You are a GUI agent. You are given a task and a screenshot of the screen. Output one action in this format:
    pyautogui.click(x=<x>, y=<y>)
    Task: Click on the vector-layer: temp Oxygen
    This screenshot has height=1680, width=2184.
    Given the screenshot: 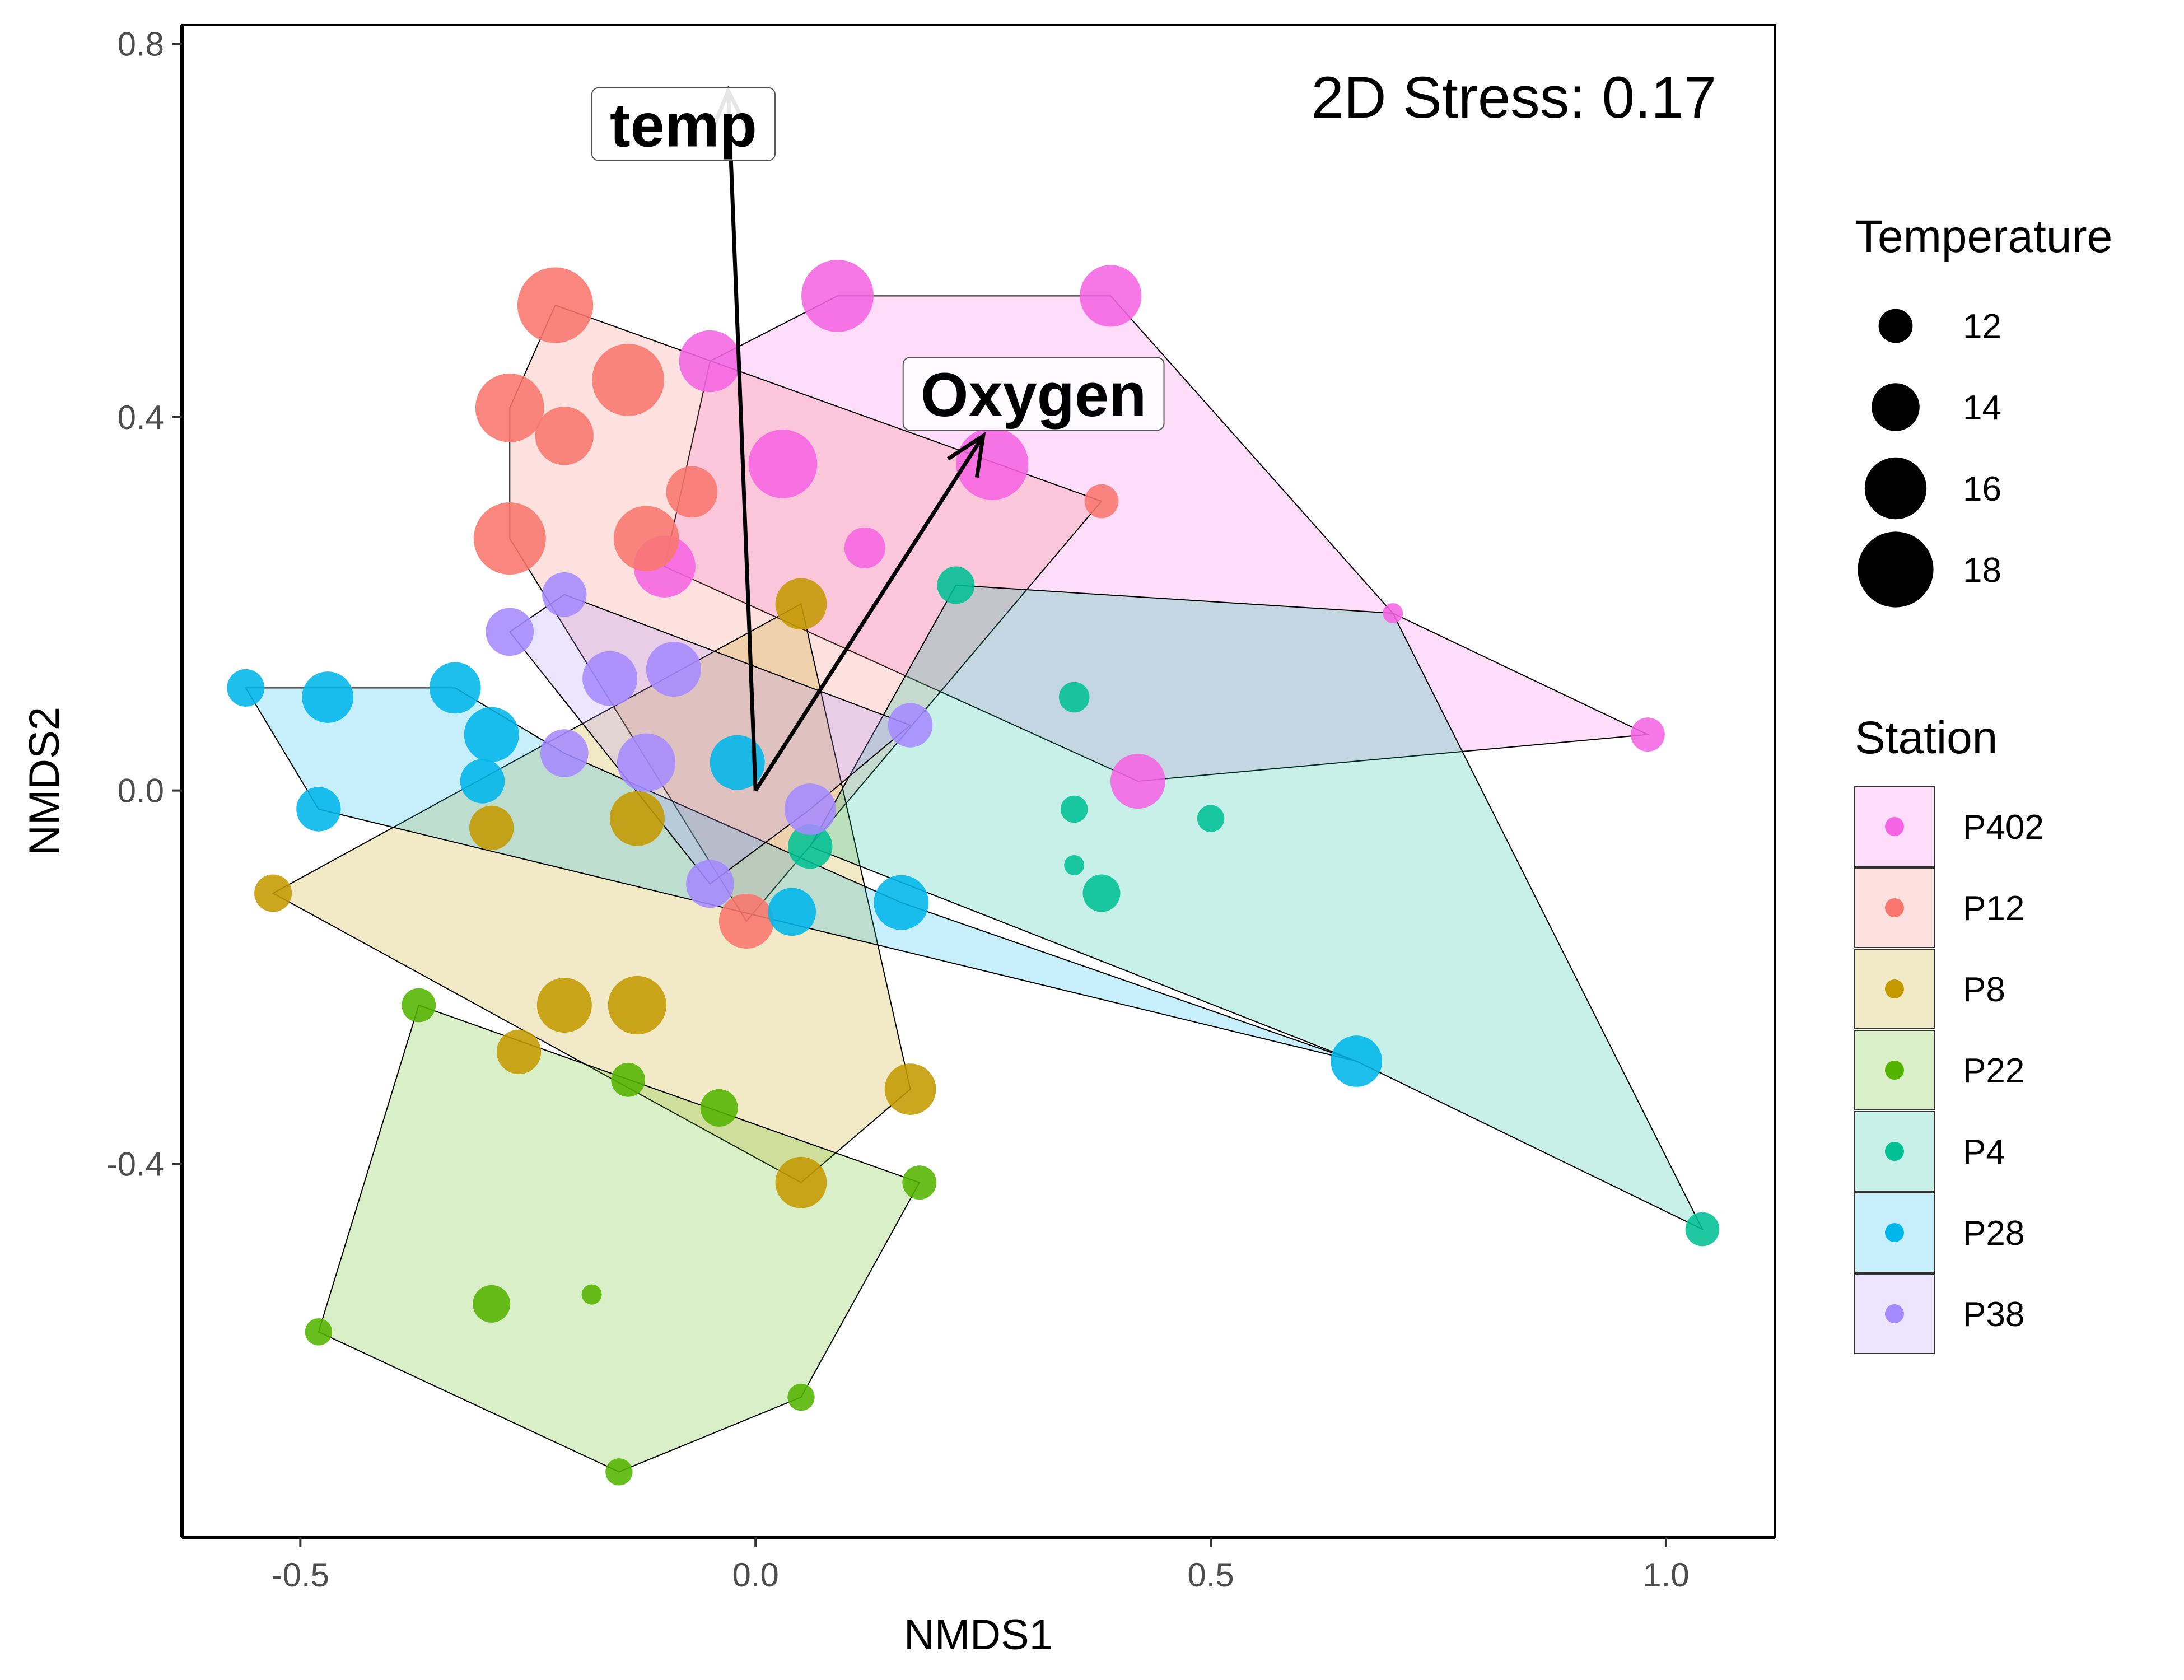 What is the action you would take?
    pyautogui.click(x=878, y=439)
    